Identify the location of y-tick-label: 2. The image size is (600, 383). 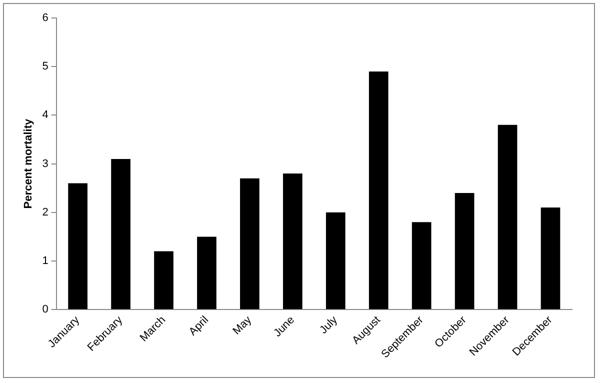
(45, 212).